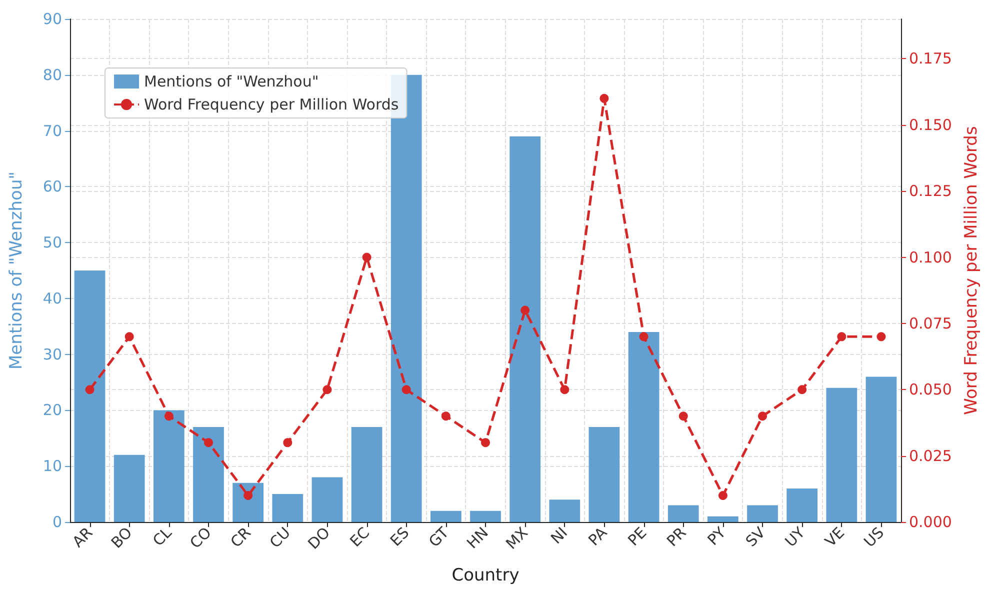 This screenshot has height=589, width=988. I want to click on x-tick-label: PE, so click(637, 537).